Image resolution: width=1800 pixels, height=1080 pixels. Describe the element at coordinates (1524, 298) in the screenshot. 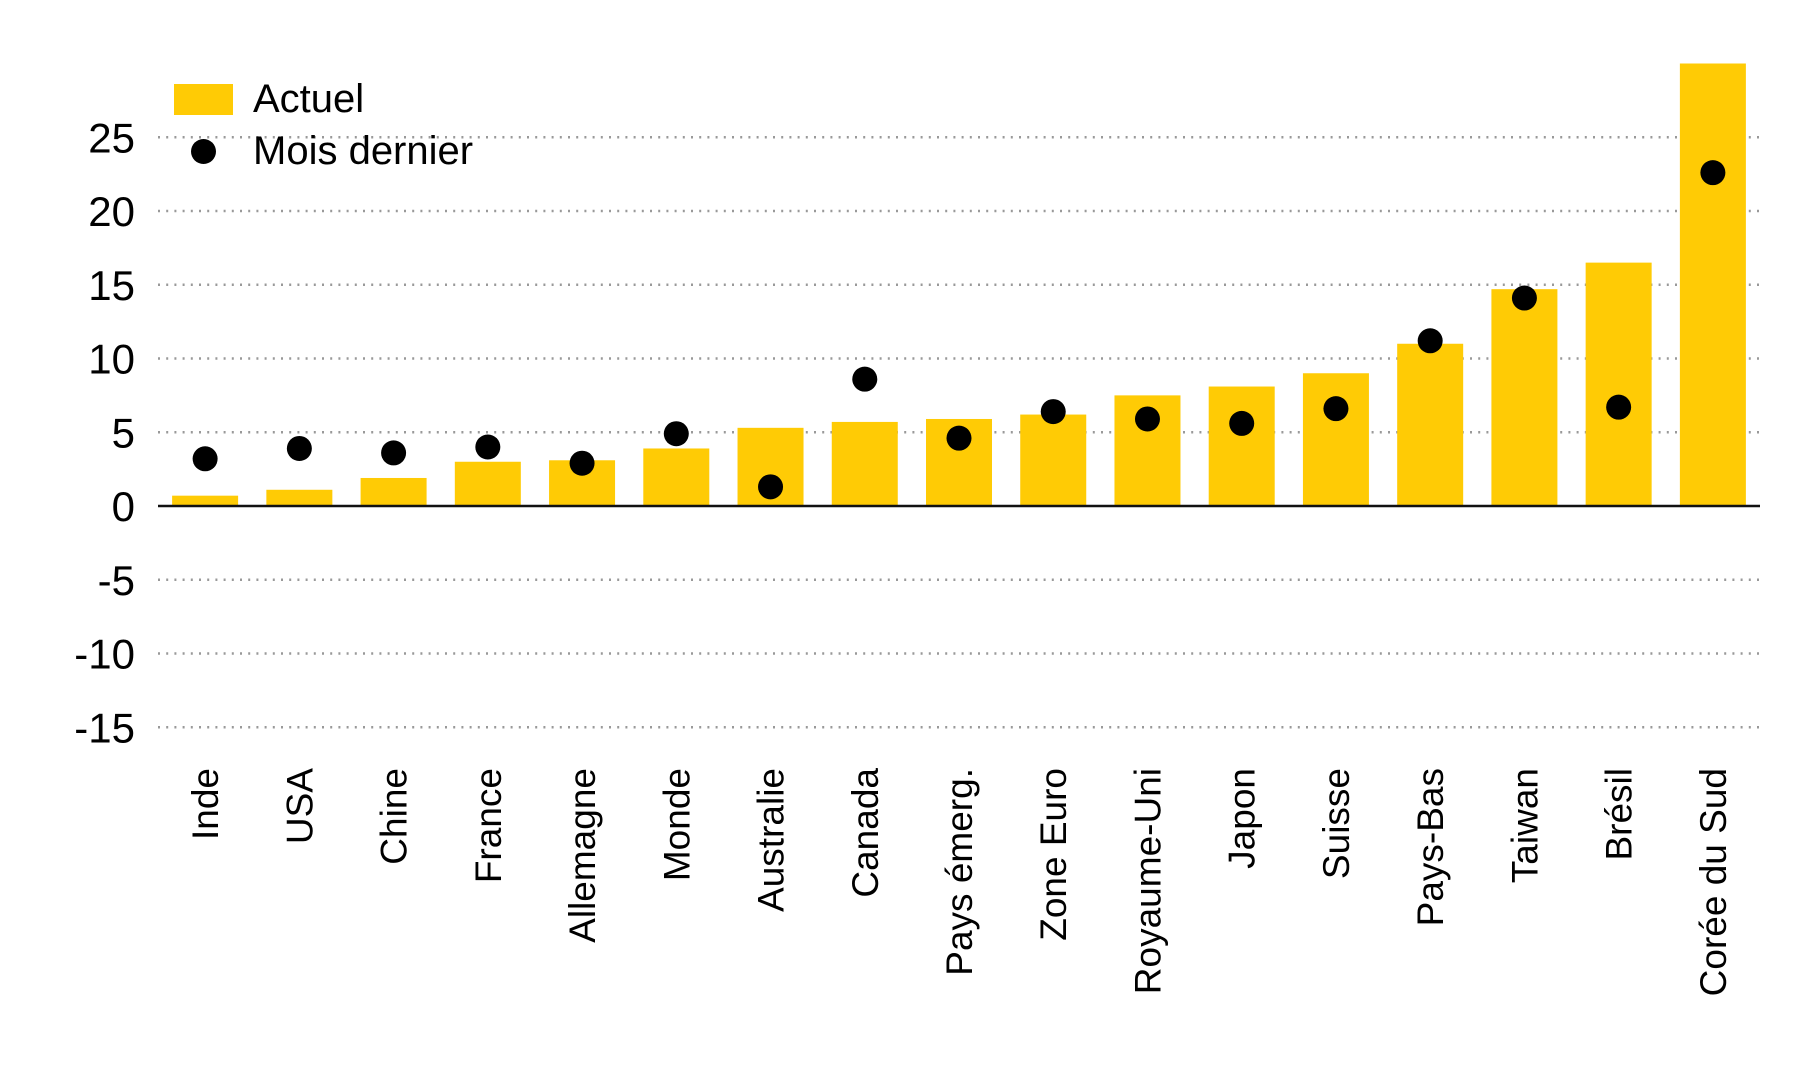

I see `dot-taiwan` at that location.